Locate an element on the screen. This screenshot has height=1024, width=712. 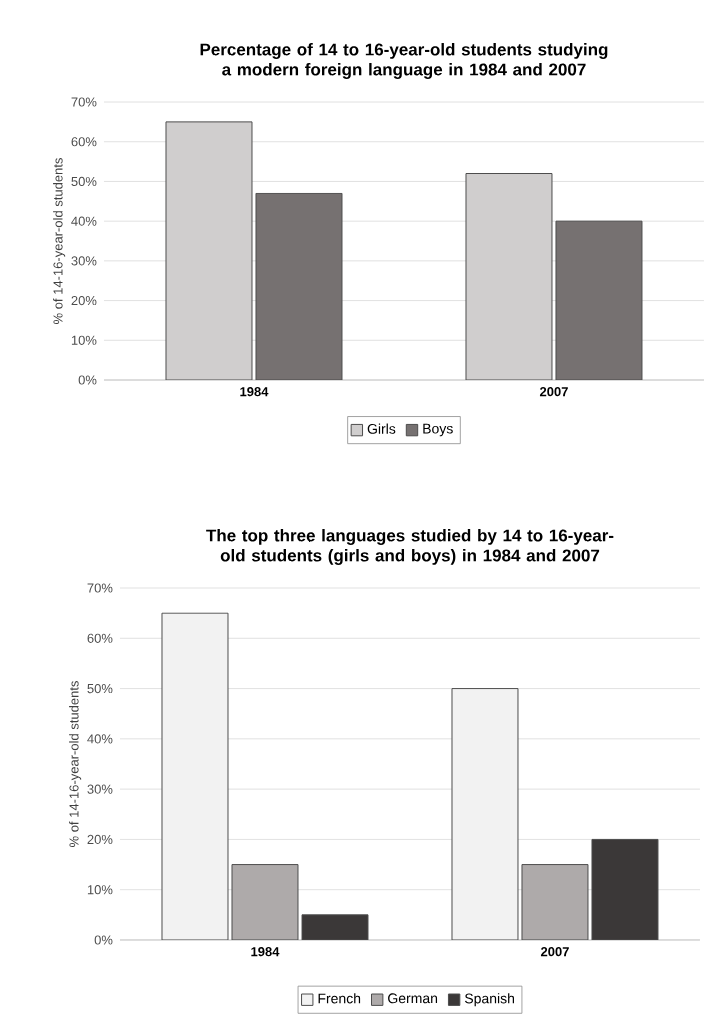
chart-title: The top three languages studied by 14 to 16-year-old students (girls and boys) in 1984 and 2007 is located at coordinates (410, 547).